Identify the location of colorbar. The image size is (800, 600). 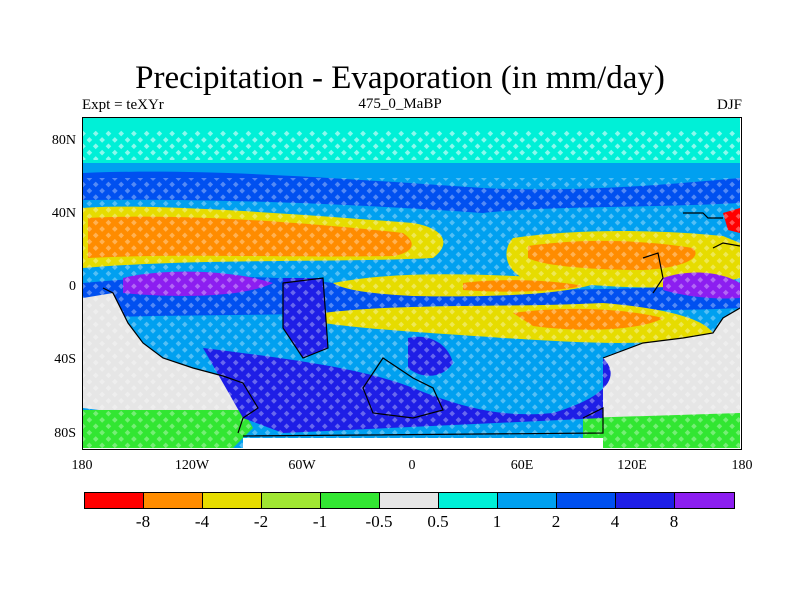
(409, 500).